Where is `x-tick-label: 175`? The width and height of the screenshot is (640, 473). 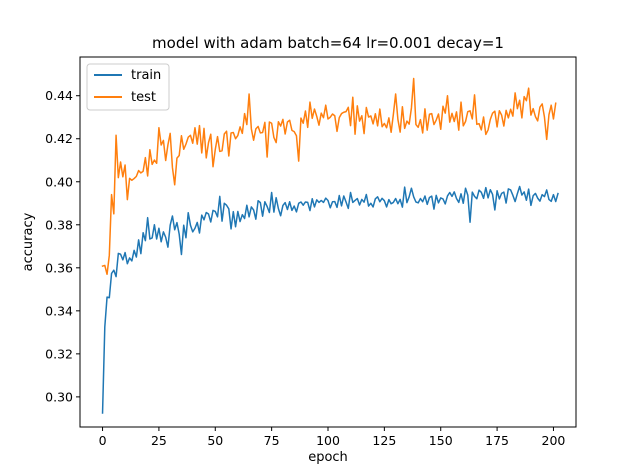
x-tick-label: 175 is located at coordinates (497, 440).